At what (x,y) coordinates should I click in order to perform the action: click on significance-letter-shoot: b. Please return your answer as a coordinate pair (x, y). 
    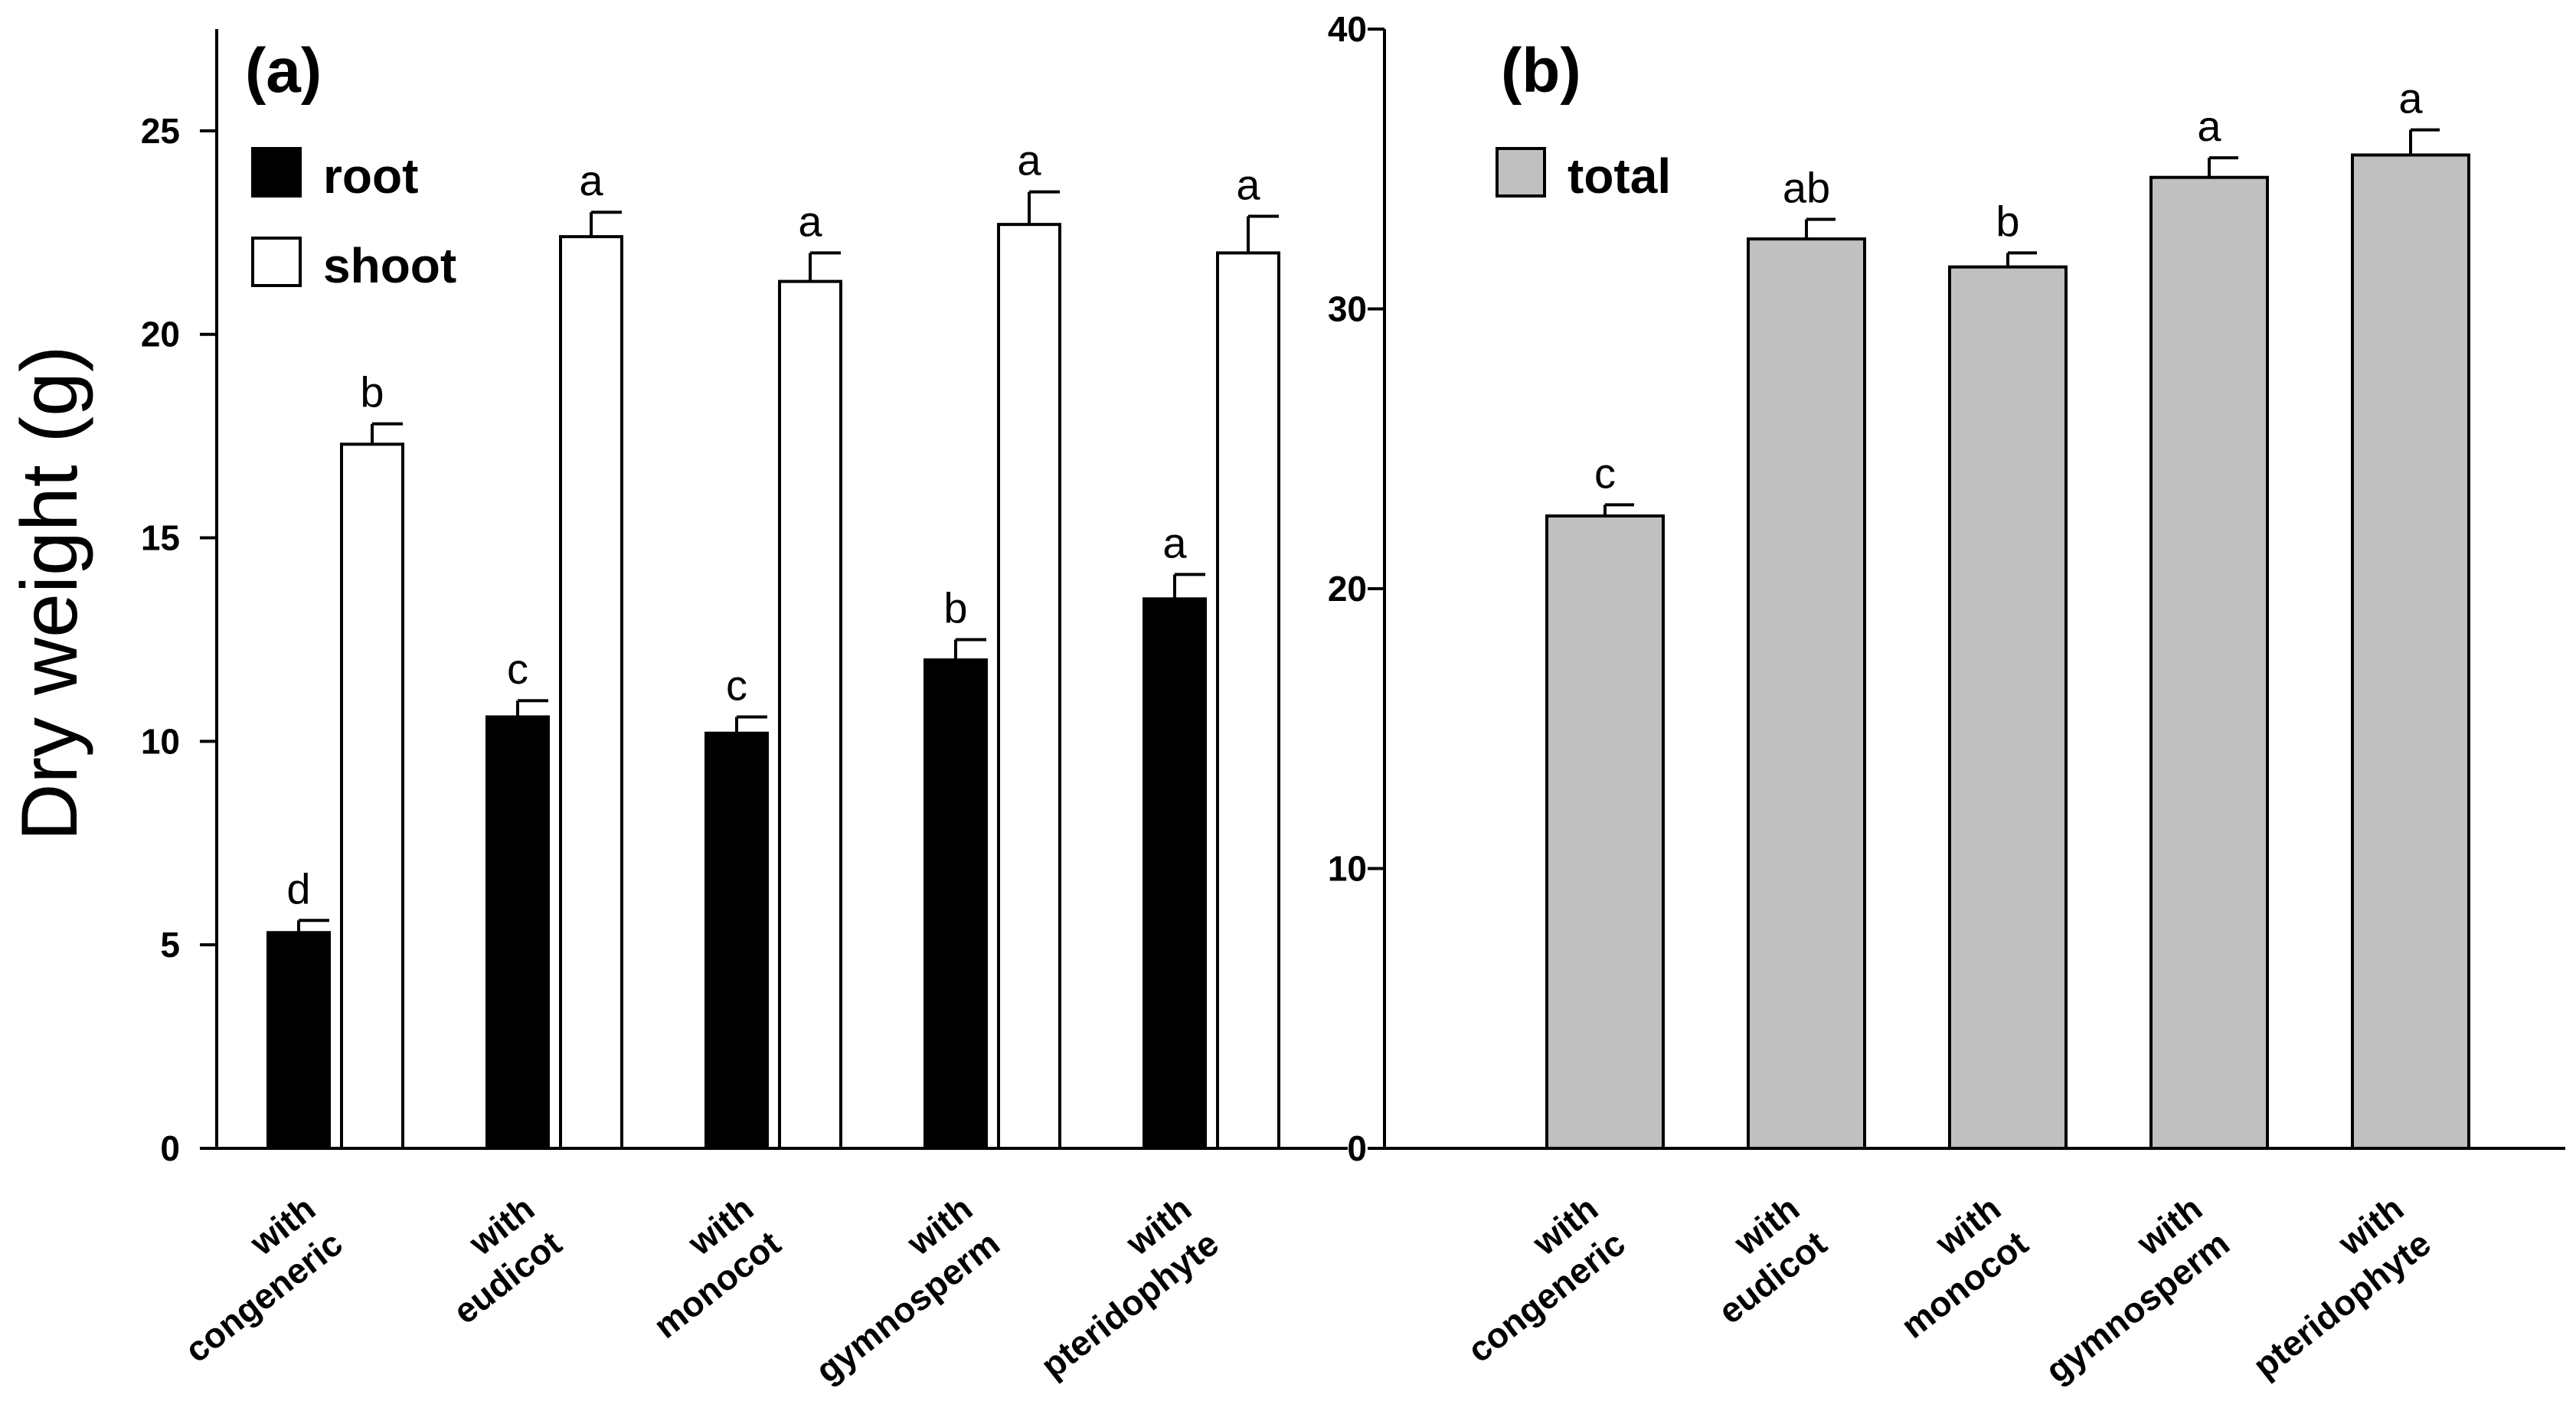
    Looking at the image, I should click on (372, 392).